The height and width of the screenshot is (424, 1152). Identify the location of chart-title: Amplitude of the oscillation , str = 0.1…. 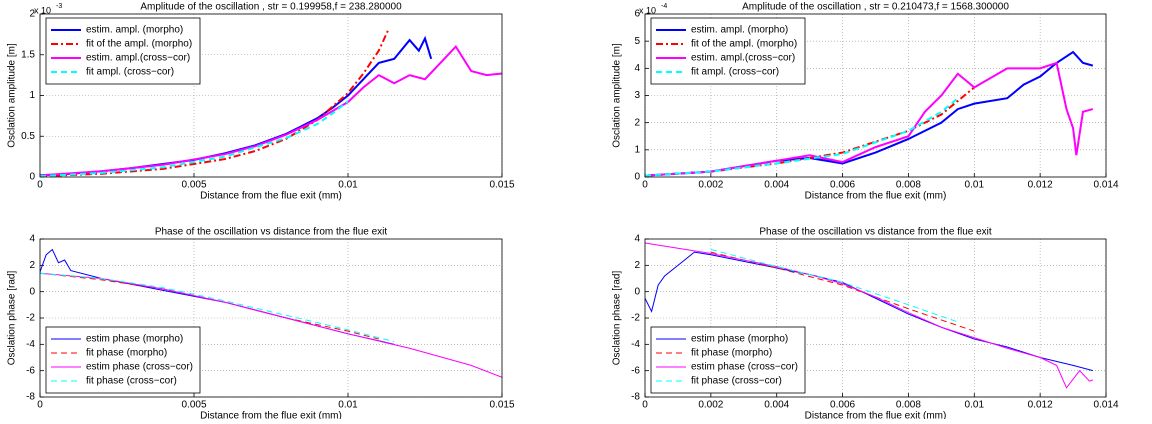
(271, 7).